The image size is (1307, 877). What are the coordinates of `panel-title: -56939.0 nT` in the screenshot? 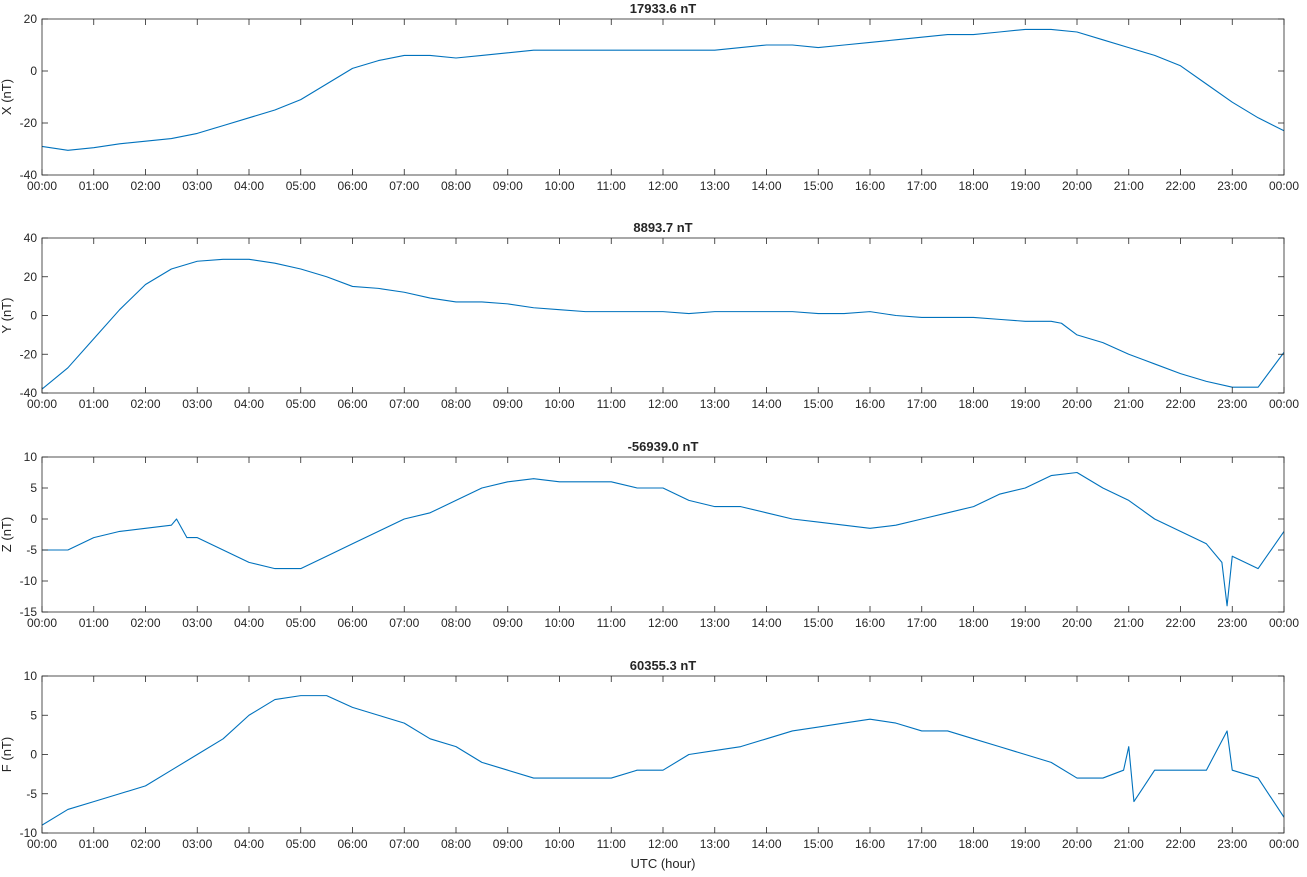 It's located at (663, 446).